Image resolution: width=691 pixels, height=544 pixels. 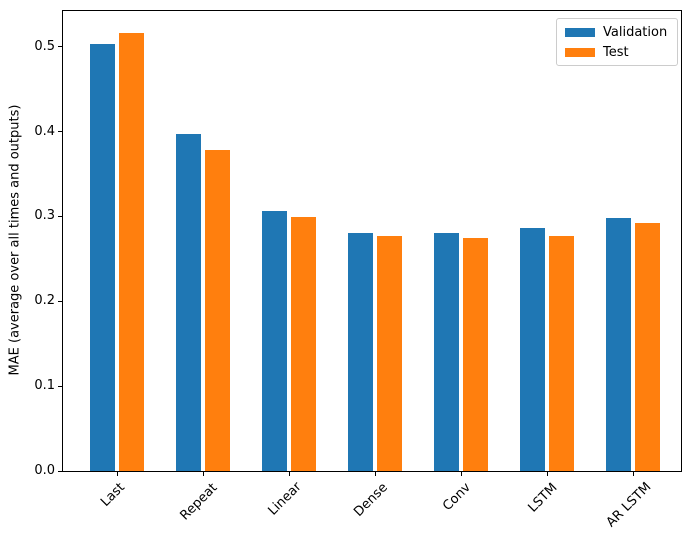 I want to click on y-tick-label-0.0: 0.0, so click(x=44, y=470).